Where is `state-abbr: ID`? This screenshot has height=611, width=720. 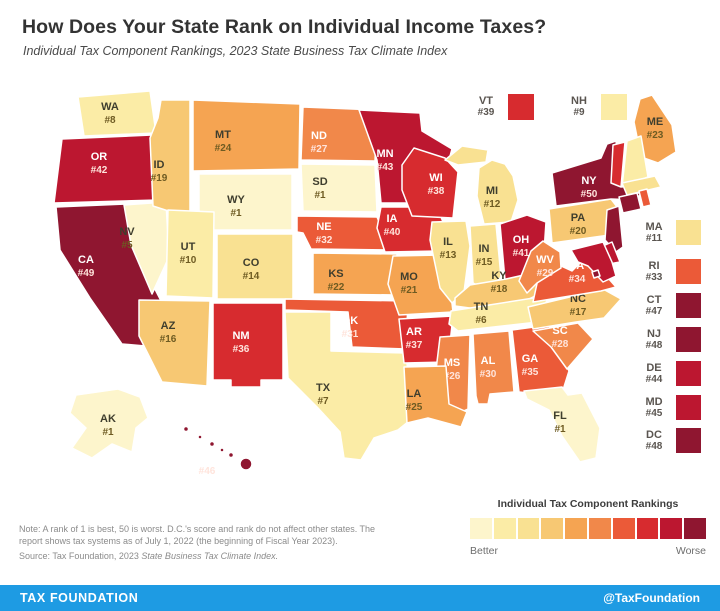 state-abbr: ID is located at coordinates (159, 165).